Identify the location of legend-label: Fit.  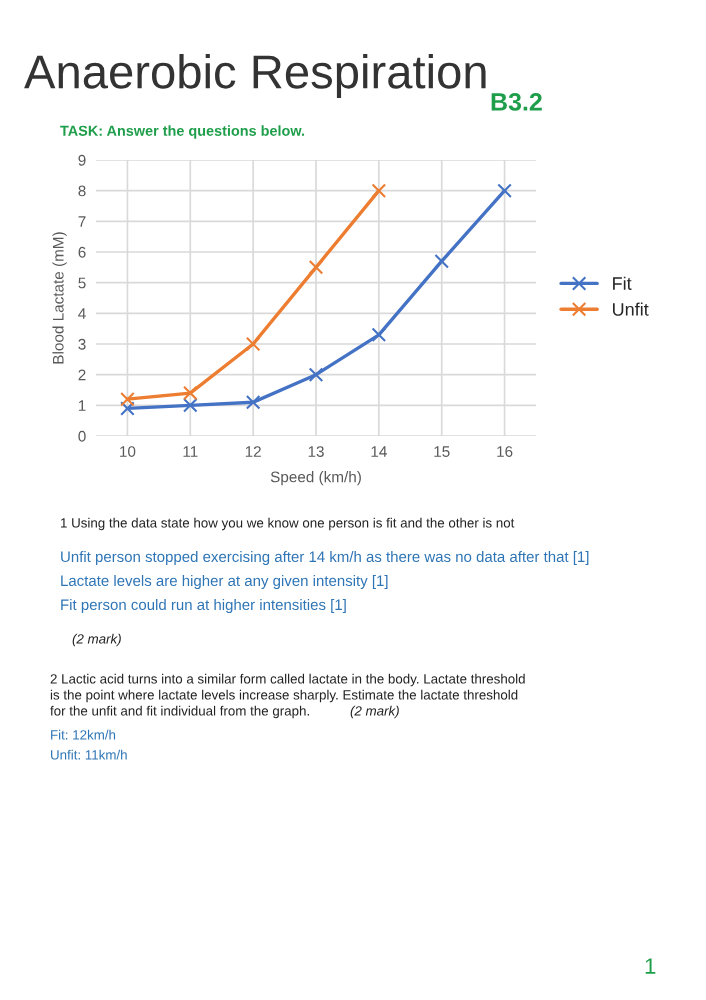
(622, 283).